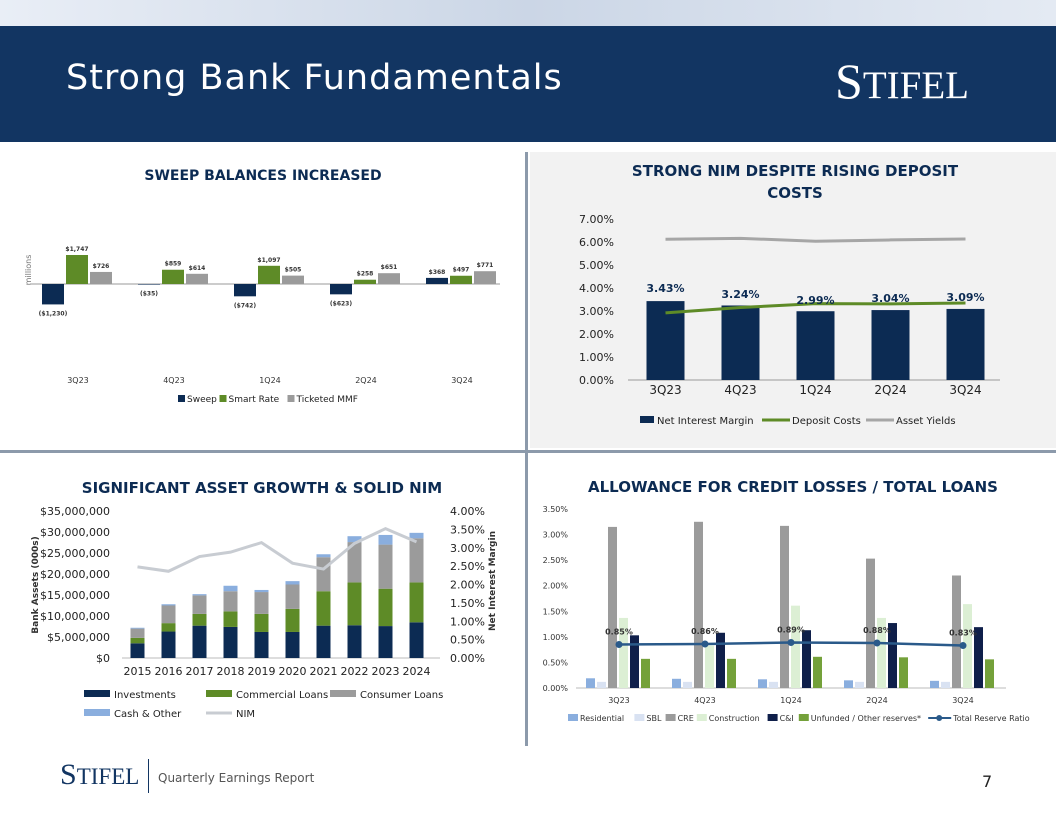  What do you see at coordinates (262, 671) in the screenshot?
I see `x-tick-label: 2019` at bounding box center [262, 671].